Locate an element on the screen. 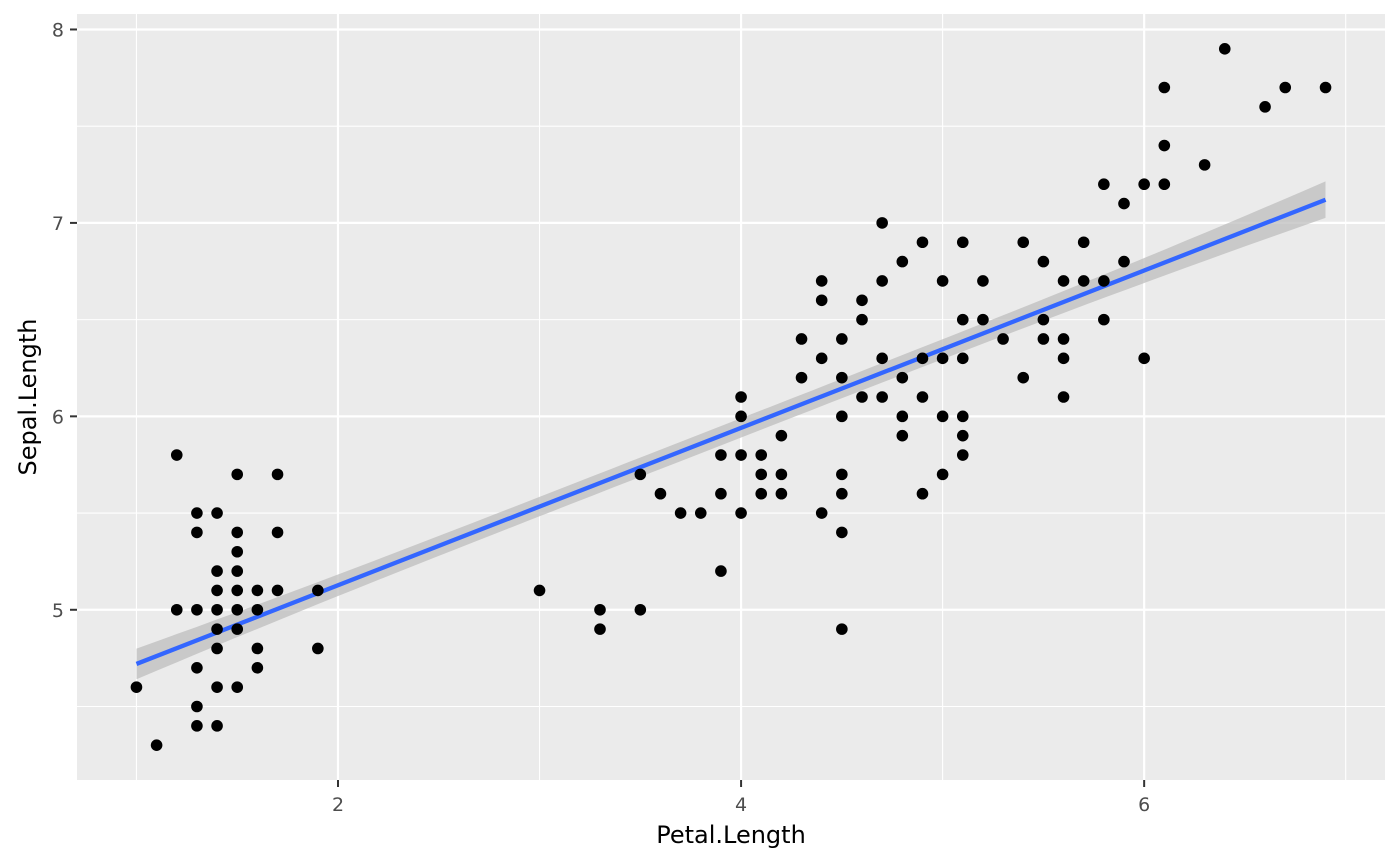 This screenshot has height=865, width=1400. y-axis: 5 6 7 8 is located at coordinates (64, 320).